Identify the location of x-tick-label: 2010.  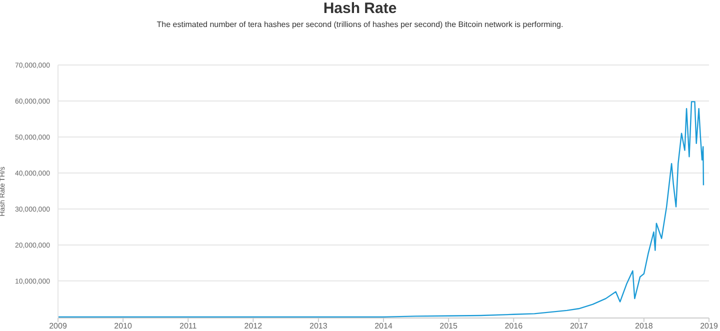
(123, 326).